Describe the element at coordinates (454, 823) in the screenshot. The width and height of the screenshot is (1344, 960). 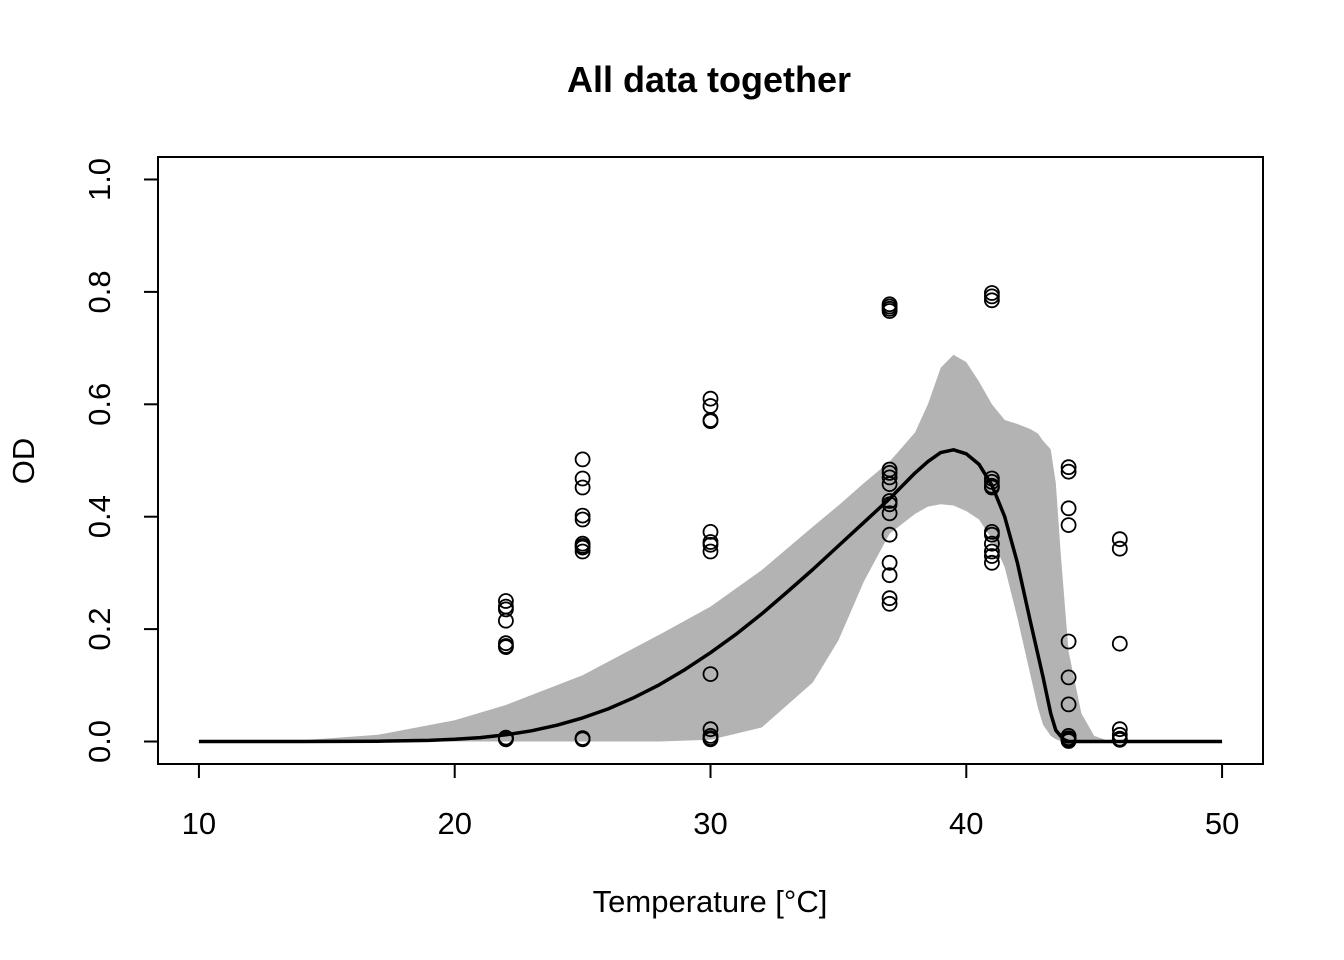
I see `x-tick-label: 20` at that location.